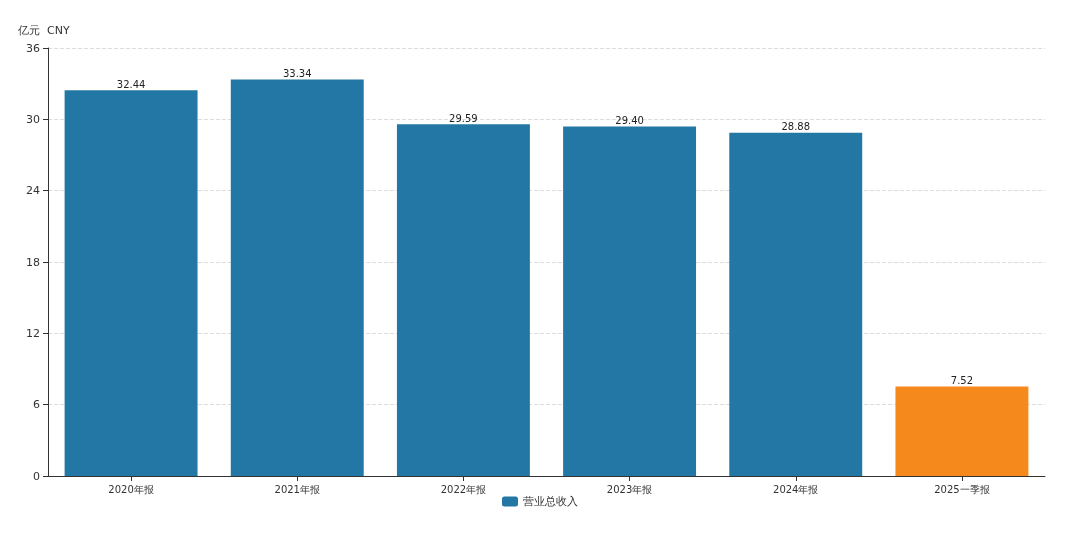  What do you see at coordinates (43, 30) in the screenshot?
I see `y-axis-title: 亿元 CNY` at bounding box center [43, 30].